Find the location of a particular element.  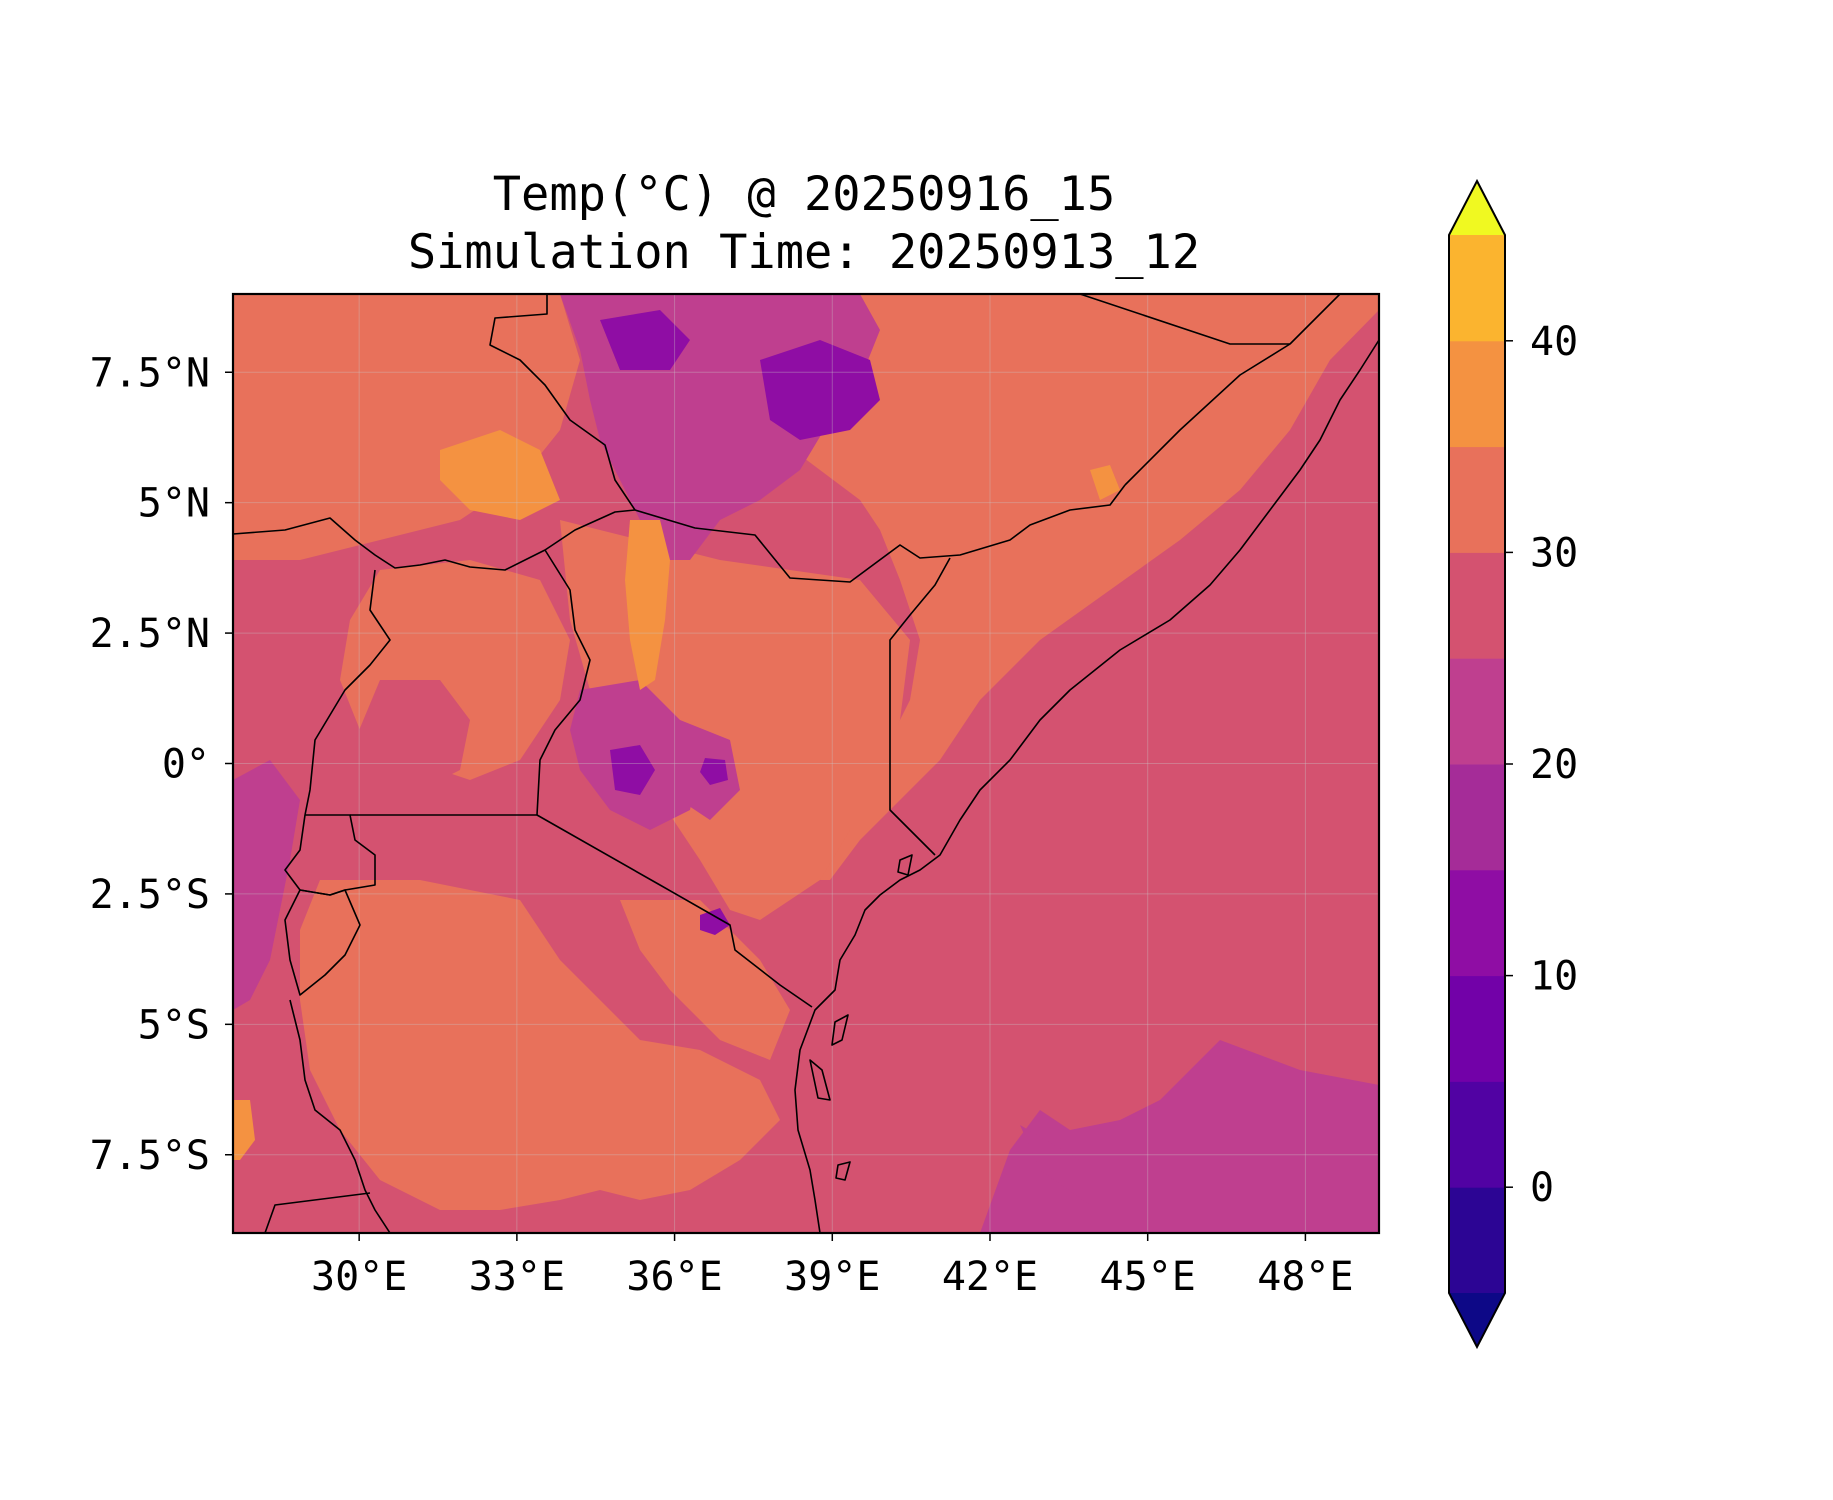

border-tanzania-drc is located at coordinates (340, 1116).